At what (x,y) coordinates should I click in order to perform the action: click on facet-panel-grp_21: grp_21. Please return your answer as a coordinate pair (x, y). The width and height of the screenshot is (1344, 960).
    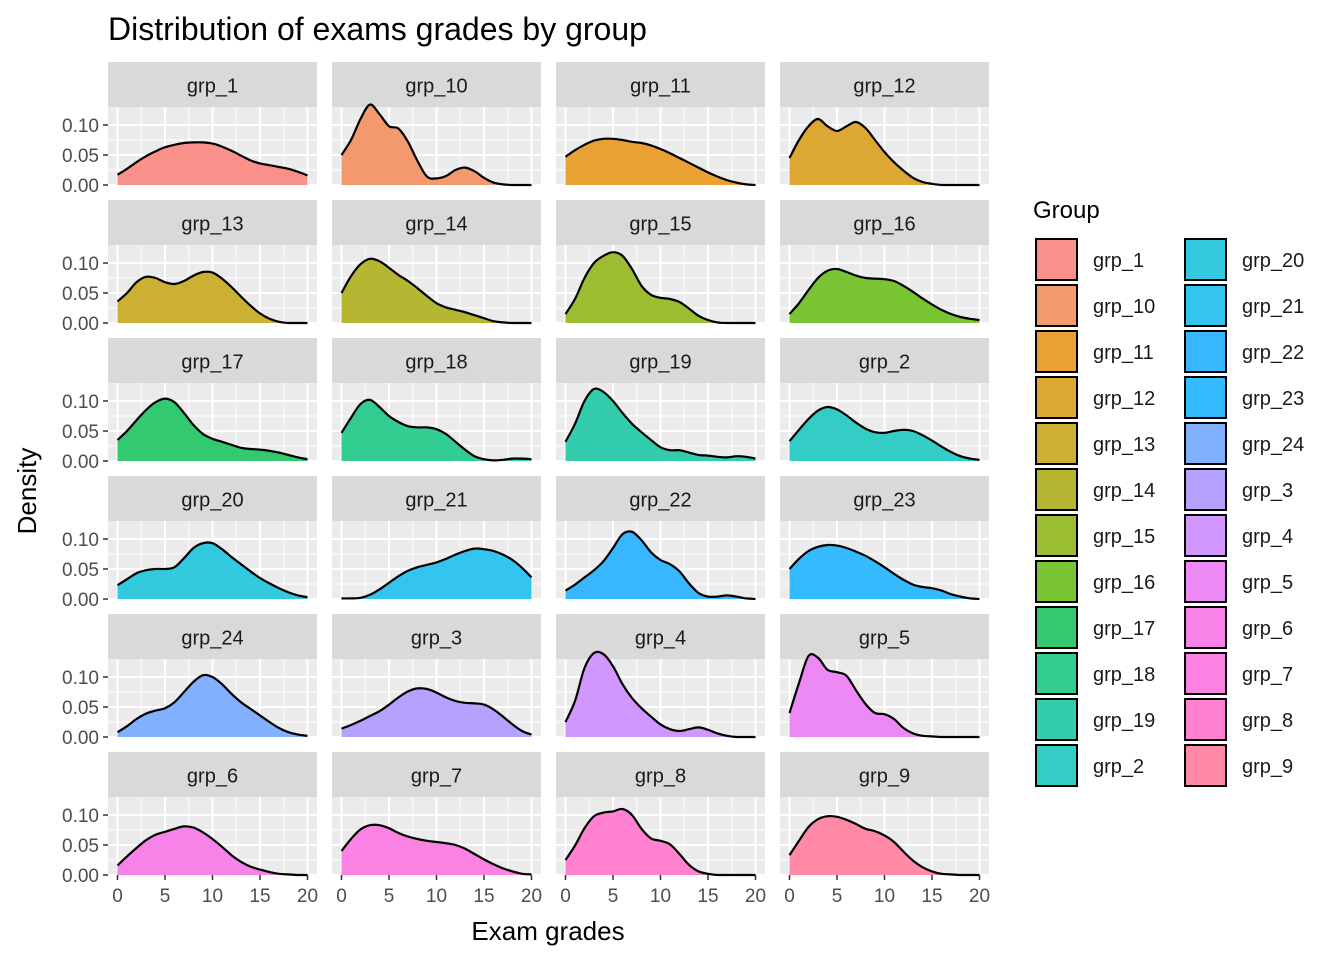
    Looking at the image, I should click on (436, 538).